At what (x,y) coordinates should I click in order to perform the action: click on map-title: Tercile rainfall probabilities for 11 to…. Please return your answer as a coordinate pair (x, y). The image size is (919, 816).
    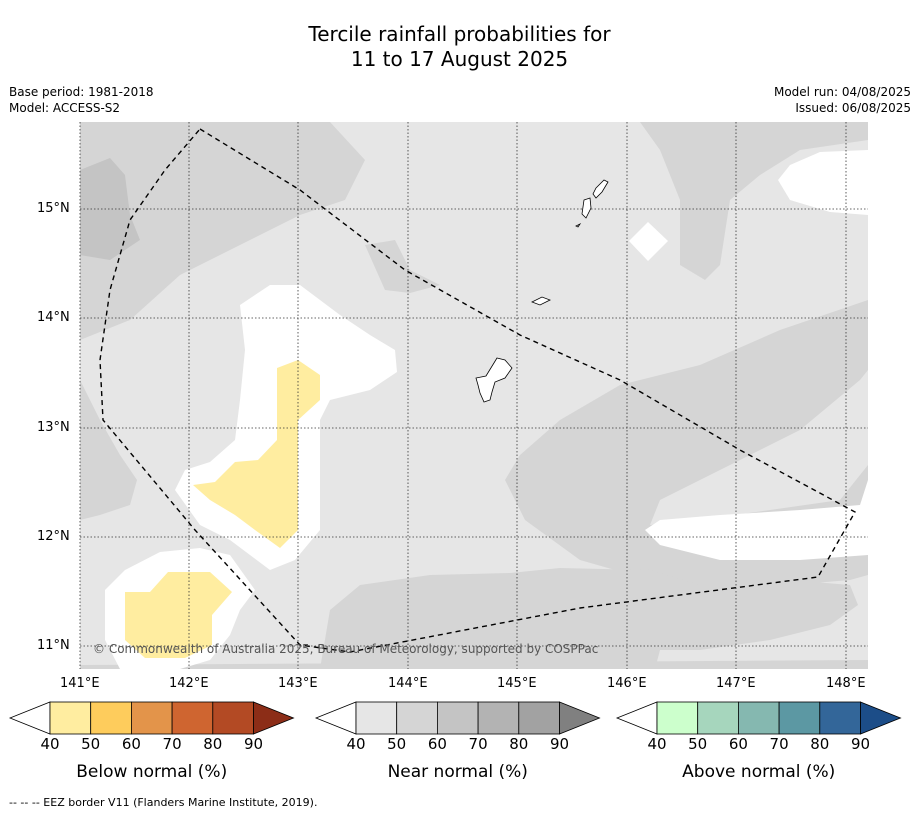
    Looking at the image, I should click on (459, 47).